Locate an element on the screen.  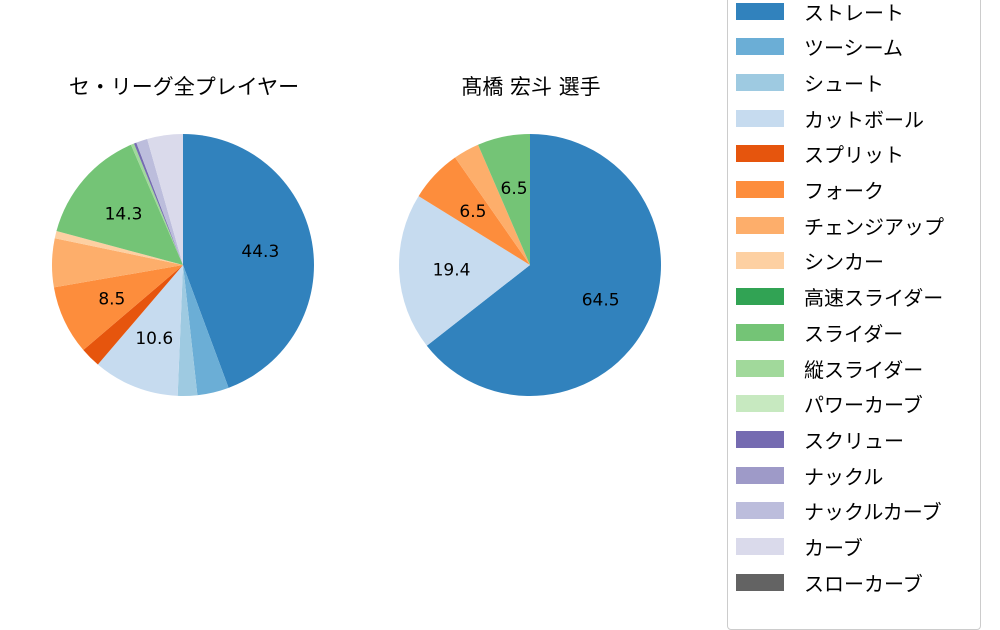
pie-slice-ナックルカーブ is located at coordinates (159, 201).